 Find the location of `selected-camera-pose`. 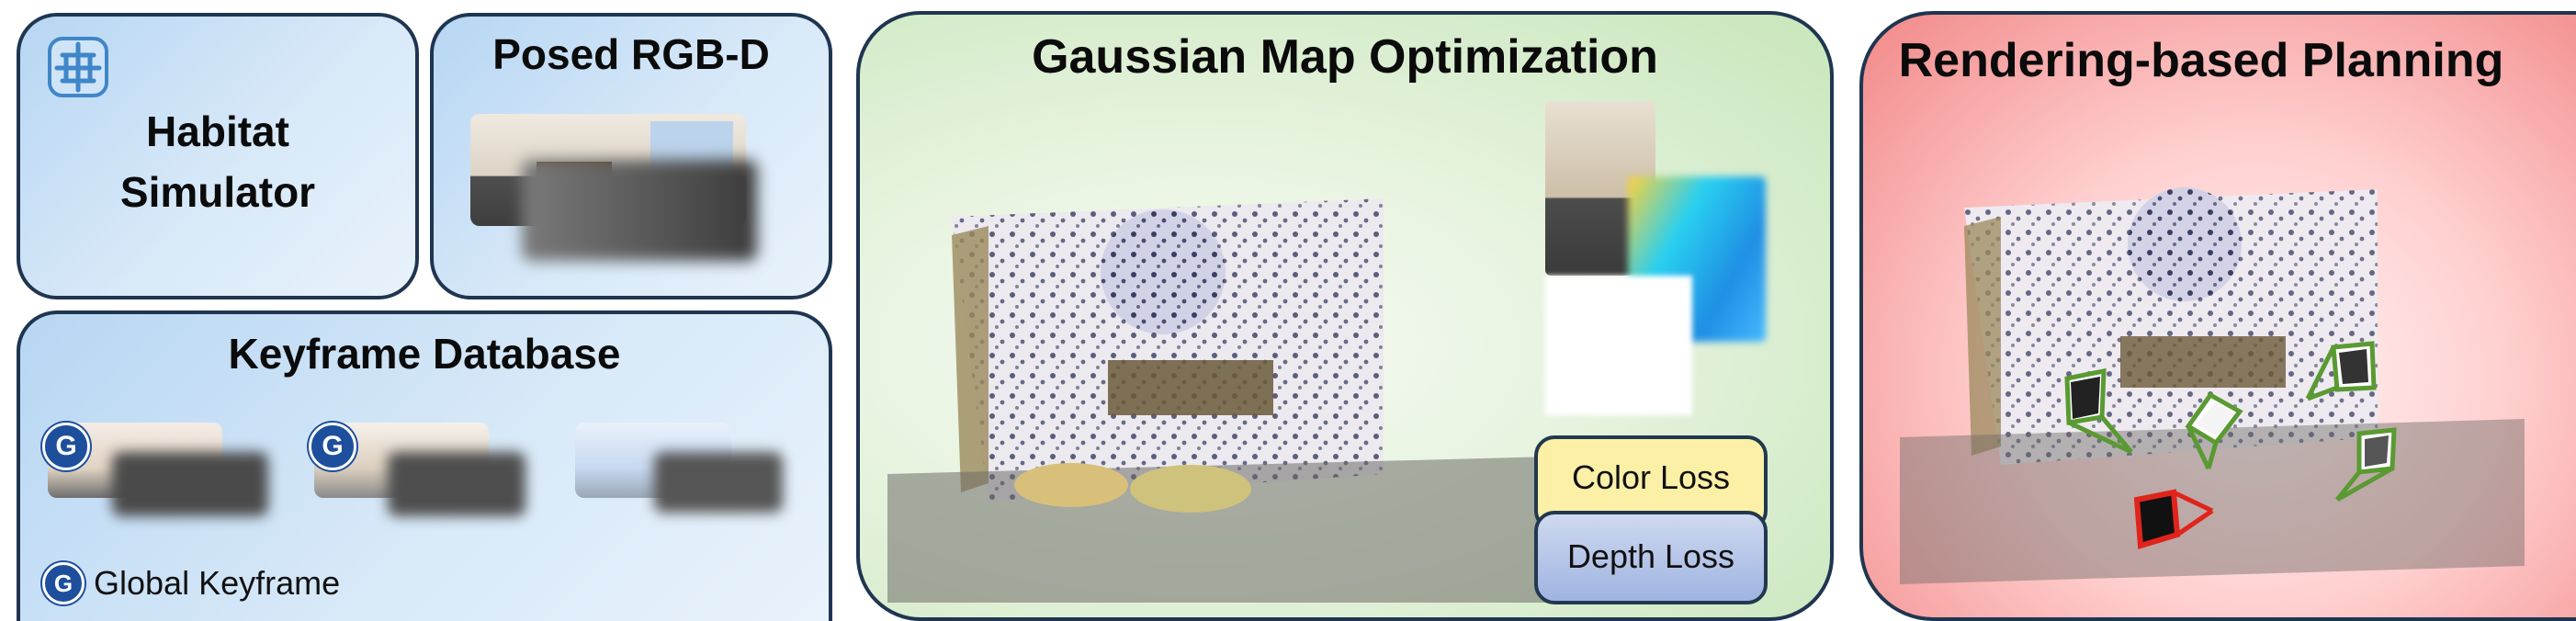

selected-camera-pose is located at coordinates (2173, 519).